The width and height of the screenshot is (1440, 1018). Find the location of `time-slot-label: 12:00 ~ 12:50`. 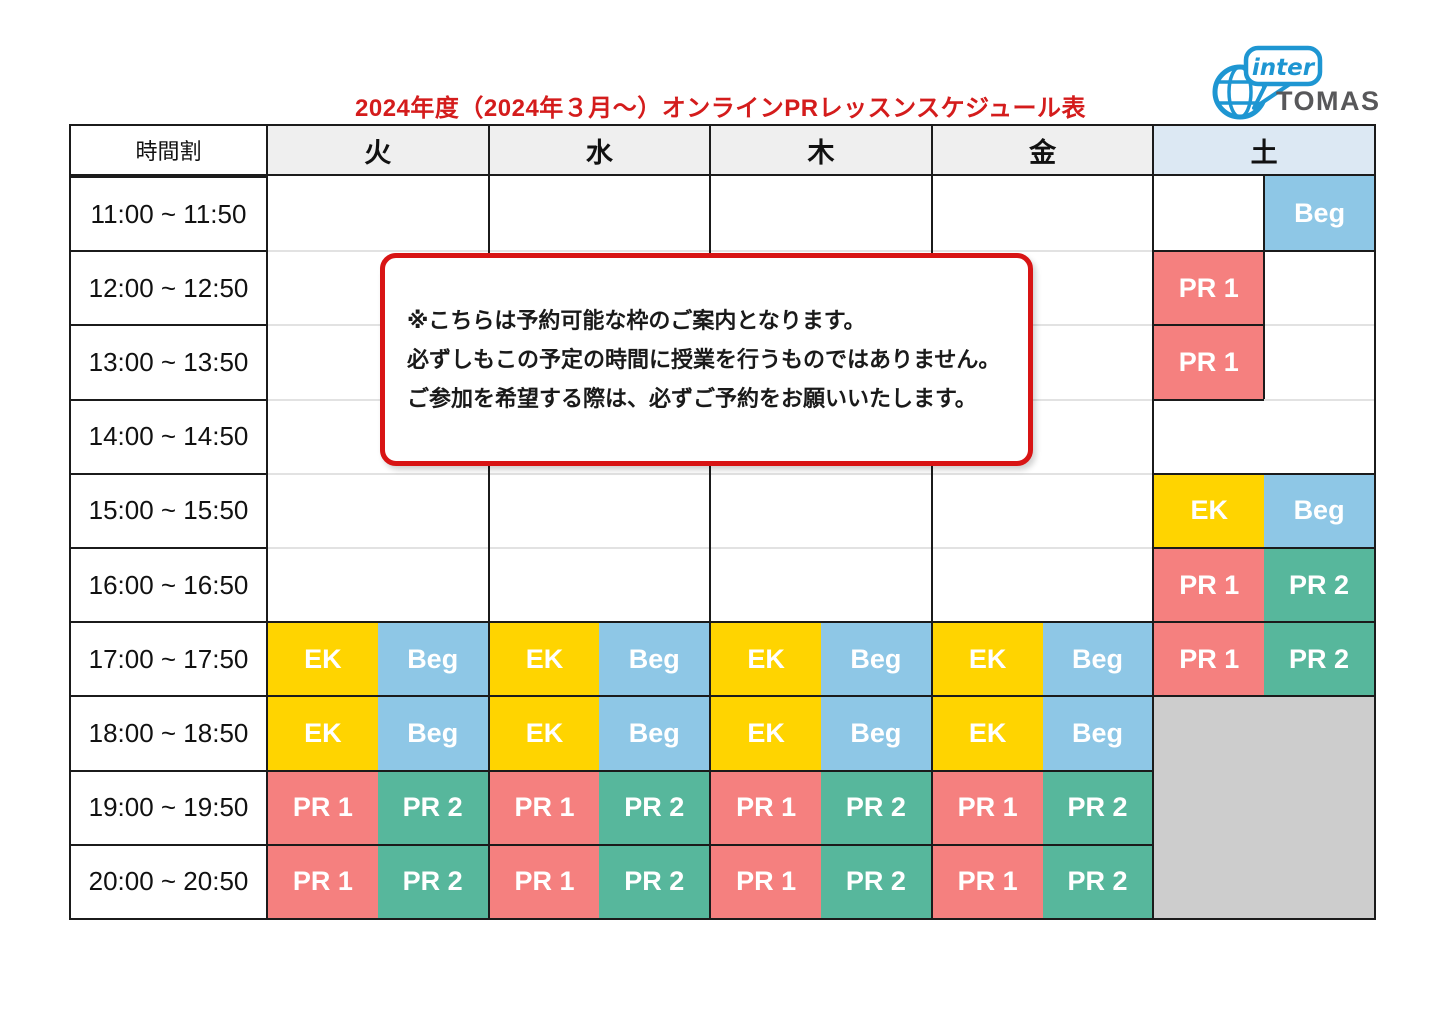

time-slot-label: 12:00 ~ 12:50 is located at coordinates (168, 287).